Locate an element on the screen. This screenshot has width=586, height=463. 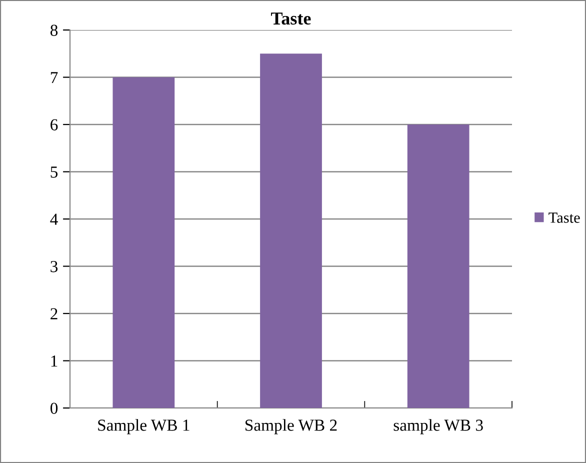
y-tick-label: 5 is located at coordinates (54, 172).